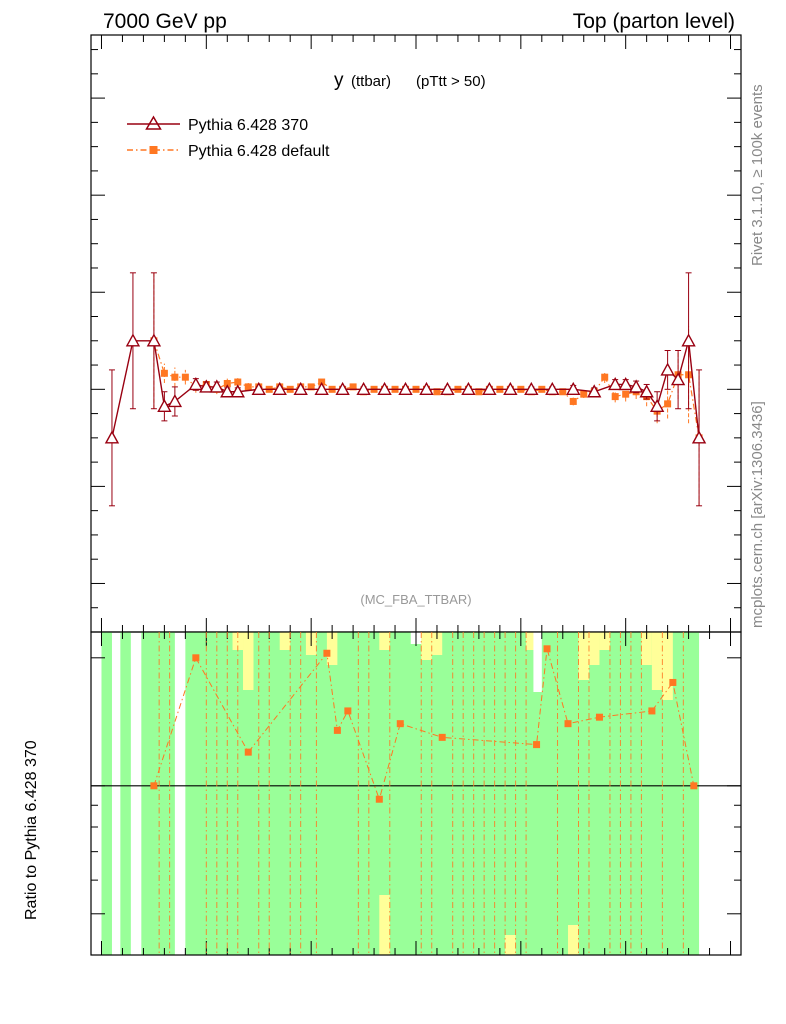 The height and width of the screenshot is (1024, 786). What do you see at coordinates (165, 21) in the screenshot?
I see `header-beam-energy: 7000 GeV pp` at bounding box center [165, 21].